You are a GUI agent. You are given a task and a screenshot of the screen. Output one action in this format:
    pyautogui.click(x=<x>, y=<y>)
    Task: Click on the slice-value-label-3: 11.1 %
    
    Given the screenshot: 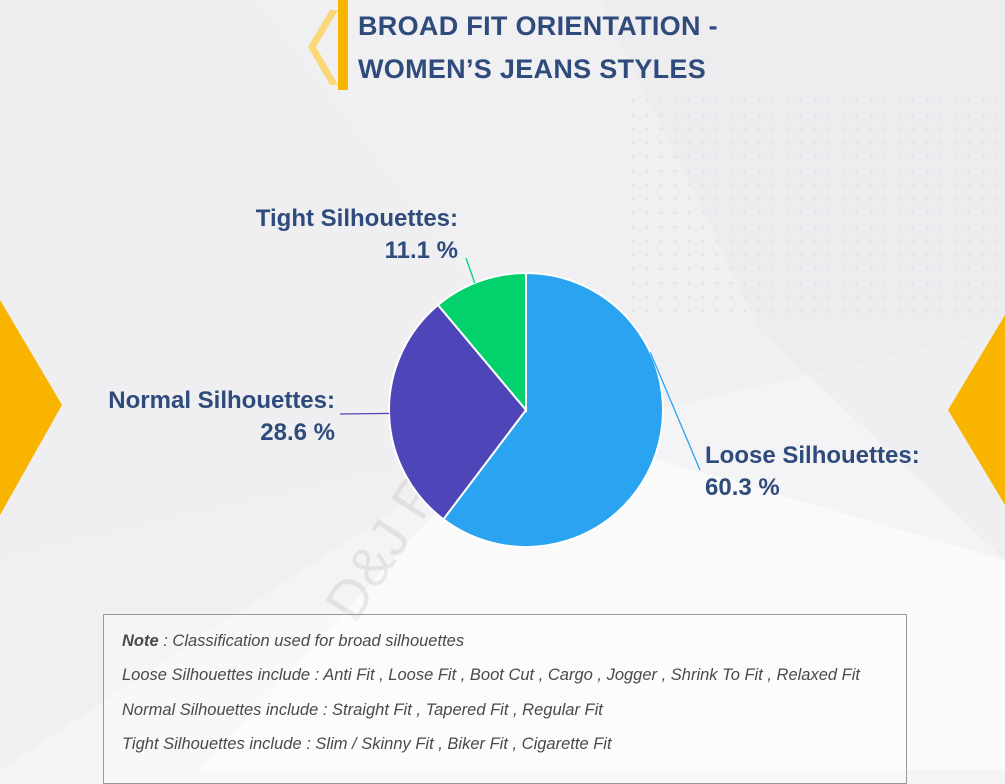 What is the action you would take?
    pyautogui.click(x=421, y=250)
    